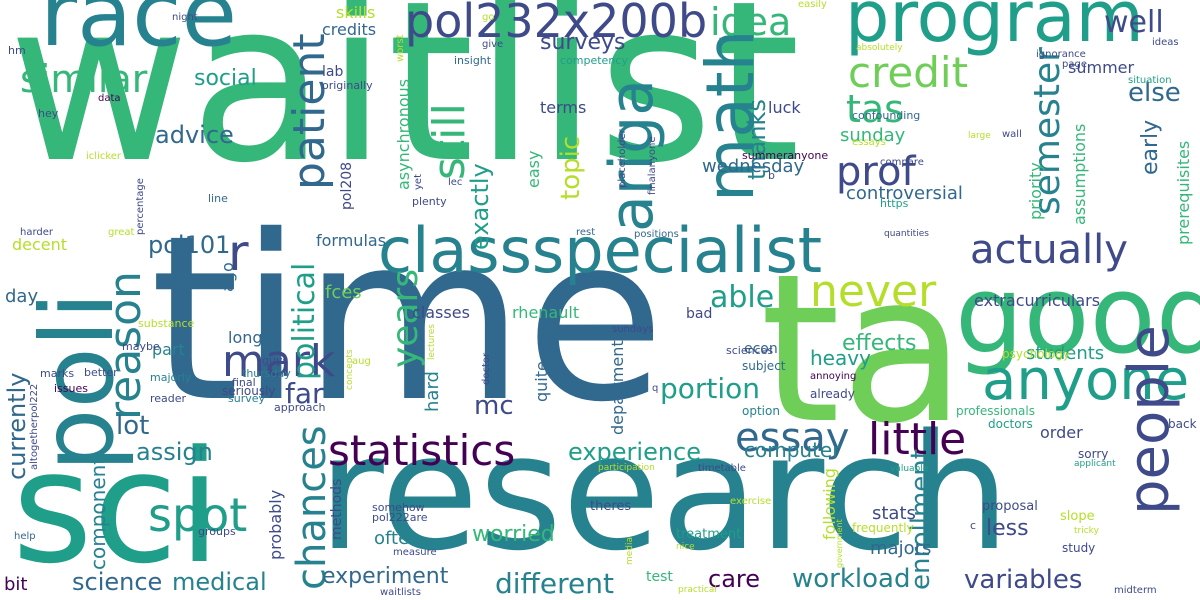 The image size is (1200, 600). Describe the element at coordinates (600, 250) in the screenshot. I see `word-classspecialist: classspecialist` at that location.